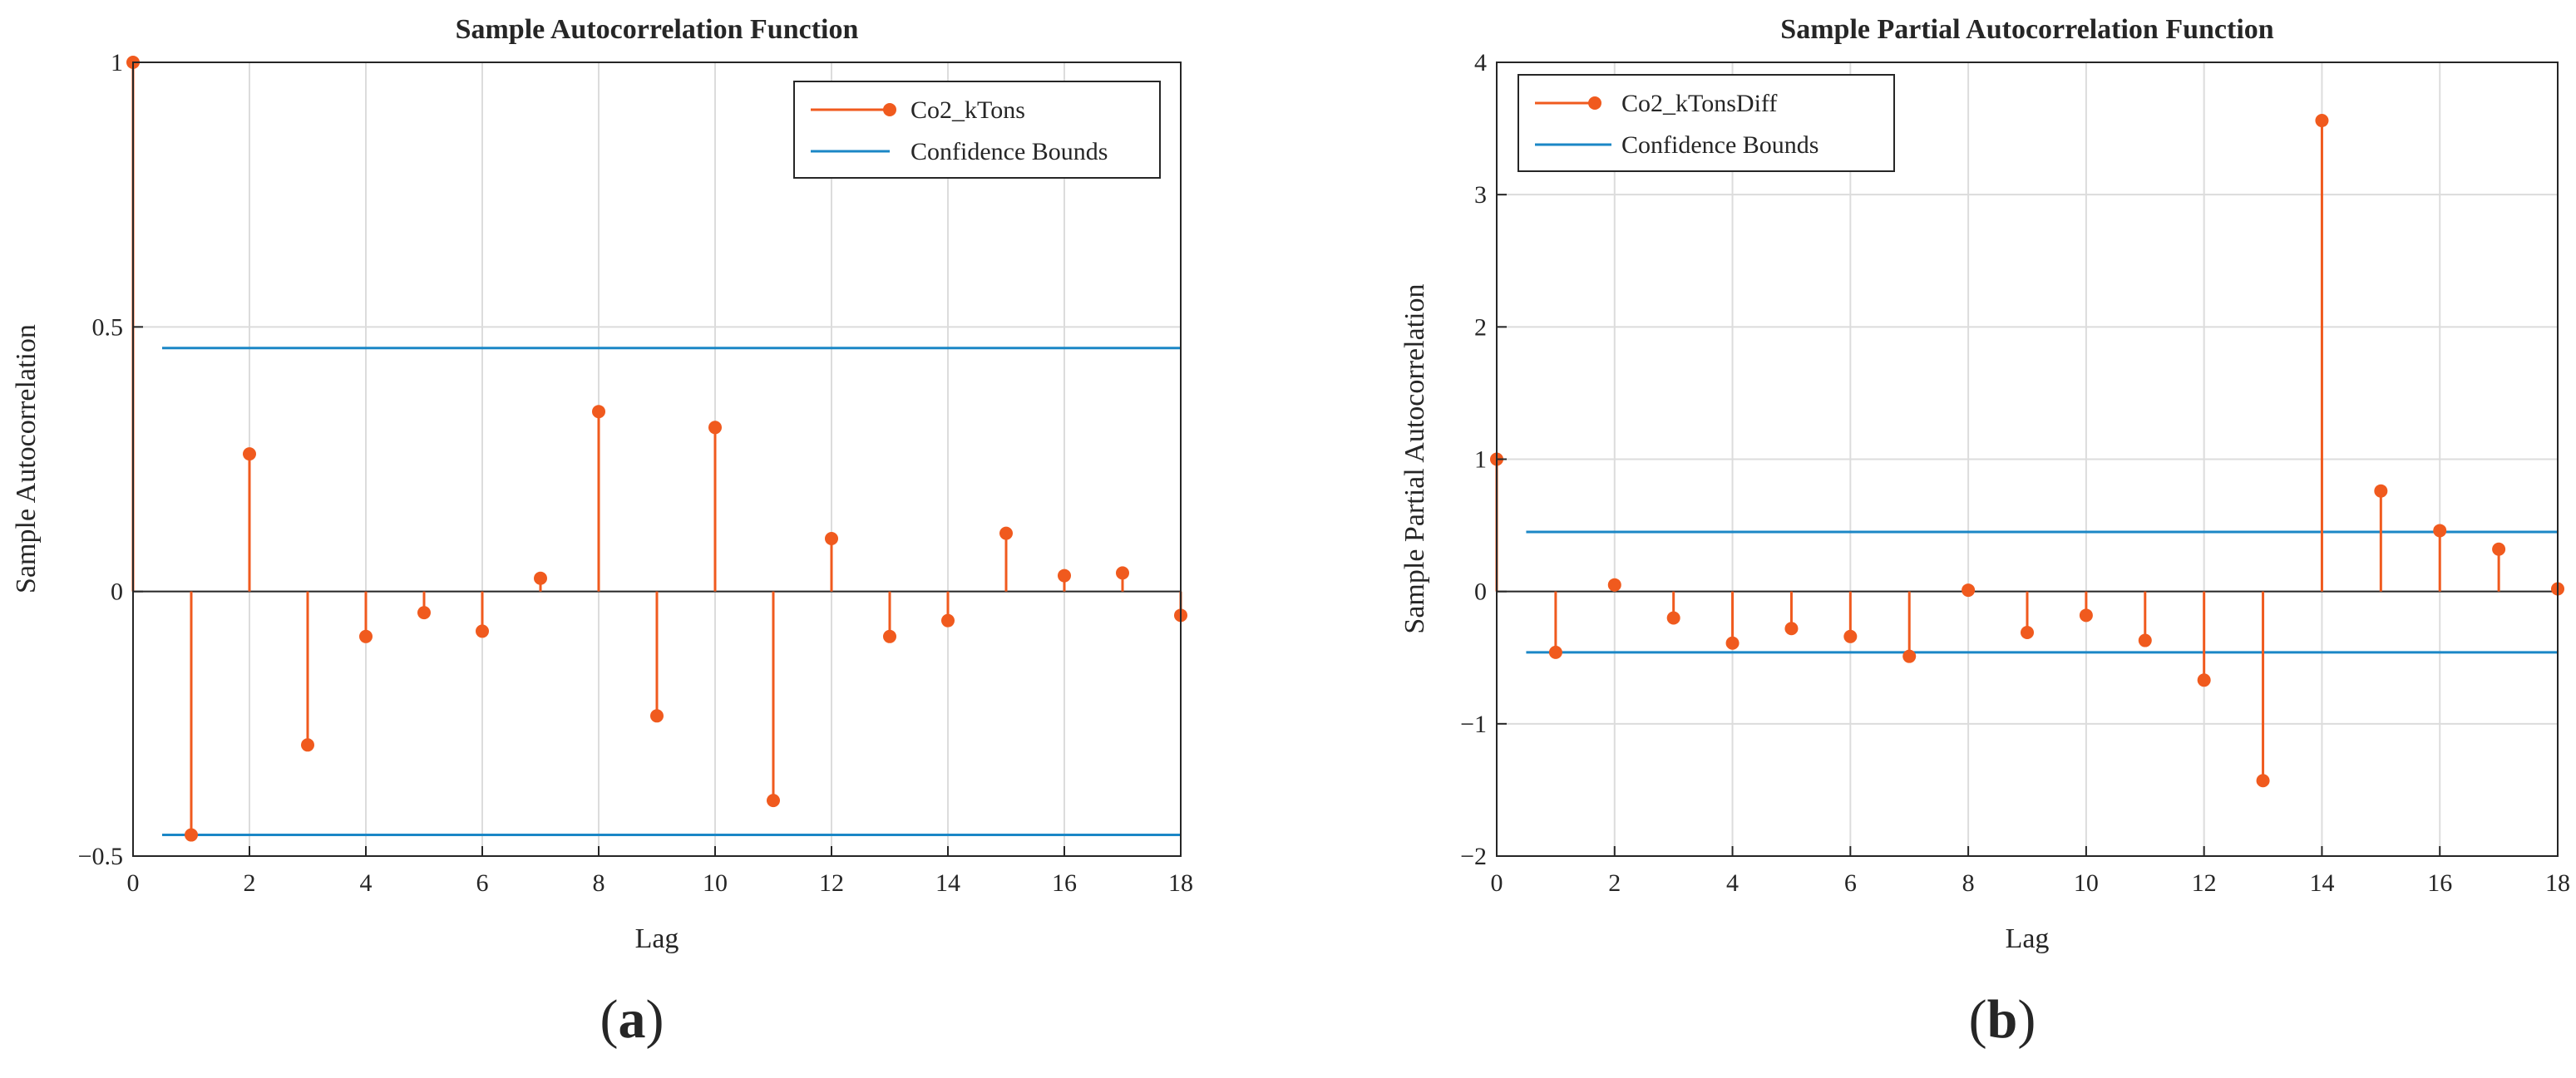 This screenshot has width=2576, height=1078. I want to click on acf-y-tick-label: 0.5, so click(108, 327).